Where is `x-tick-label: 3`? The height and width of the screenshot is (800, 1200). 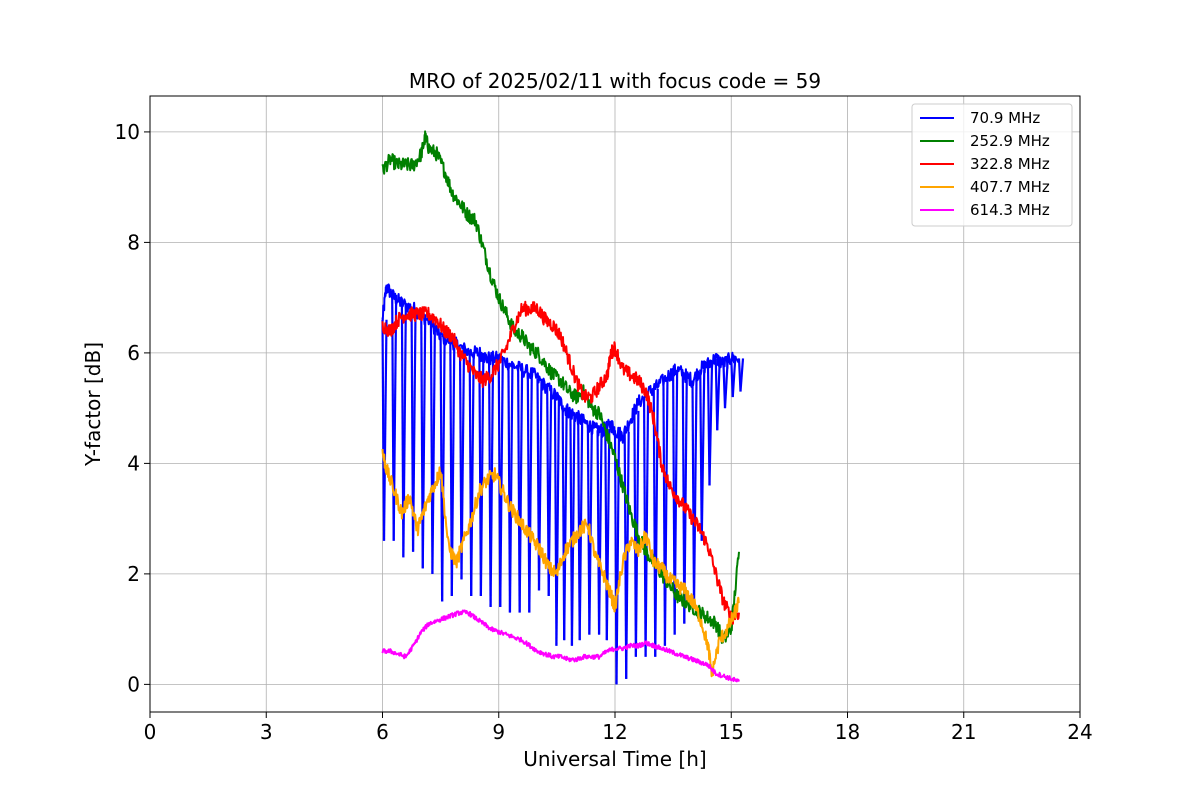
x-tick-label: 3 is located at coordinates (266, 732).